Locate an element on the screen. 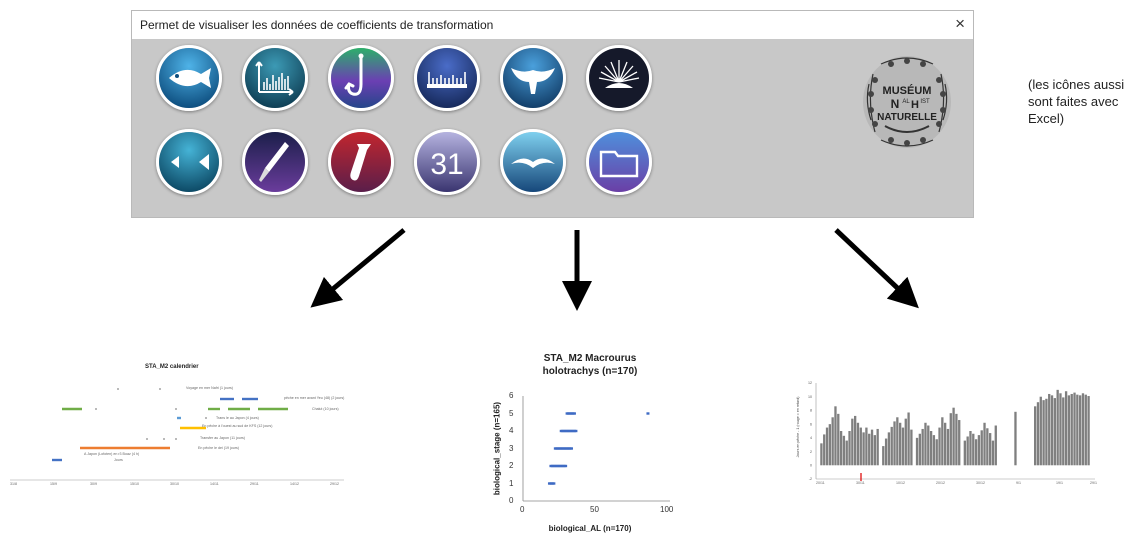  dissection-button is located at coordinates (275, 162).